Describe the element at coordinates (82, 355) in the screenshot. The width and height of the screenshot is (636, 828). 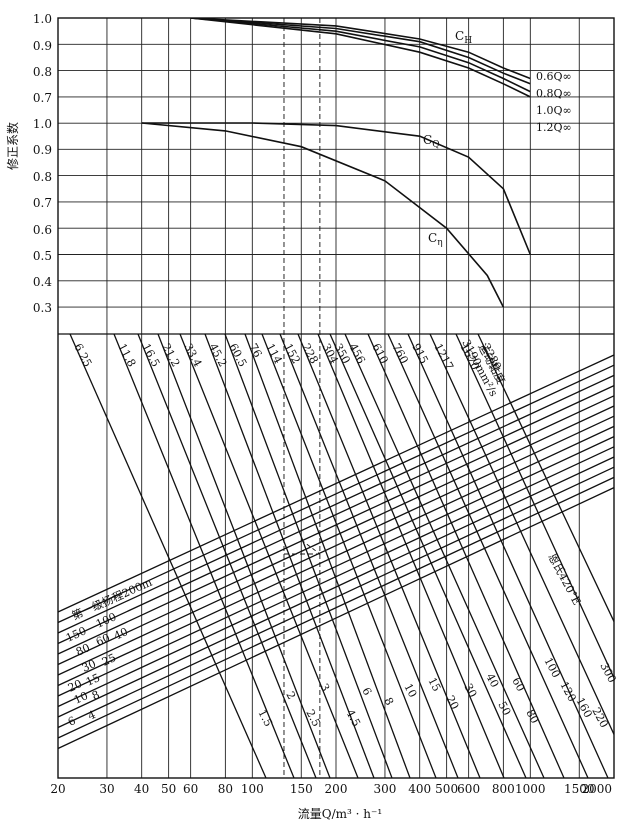
I see `viscosity-top-label: 6.25` at that location.